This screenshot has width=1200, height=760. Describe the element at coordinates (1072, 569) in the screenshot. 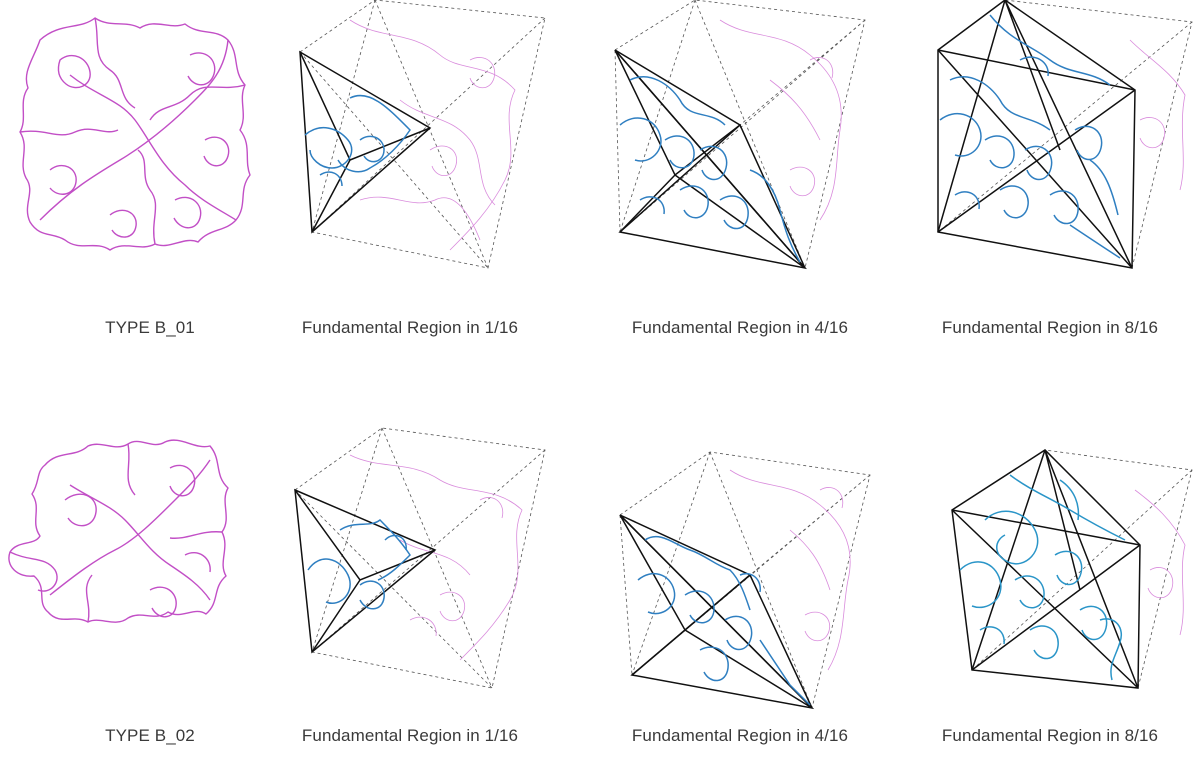

I see `region-8-16-b02-drawing` at that location.